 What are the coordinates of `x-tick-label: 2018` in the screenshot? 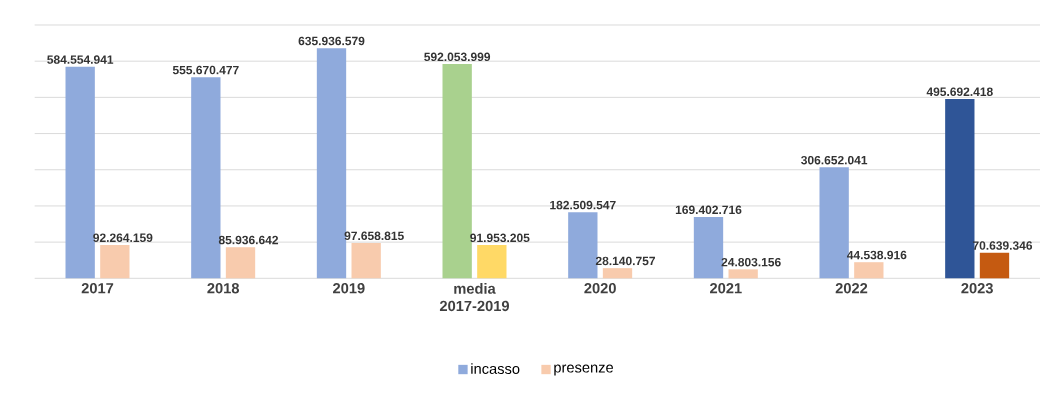 It's located at (223, 288).